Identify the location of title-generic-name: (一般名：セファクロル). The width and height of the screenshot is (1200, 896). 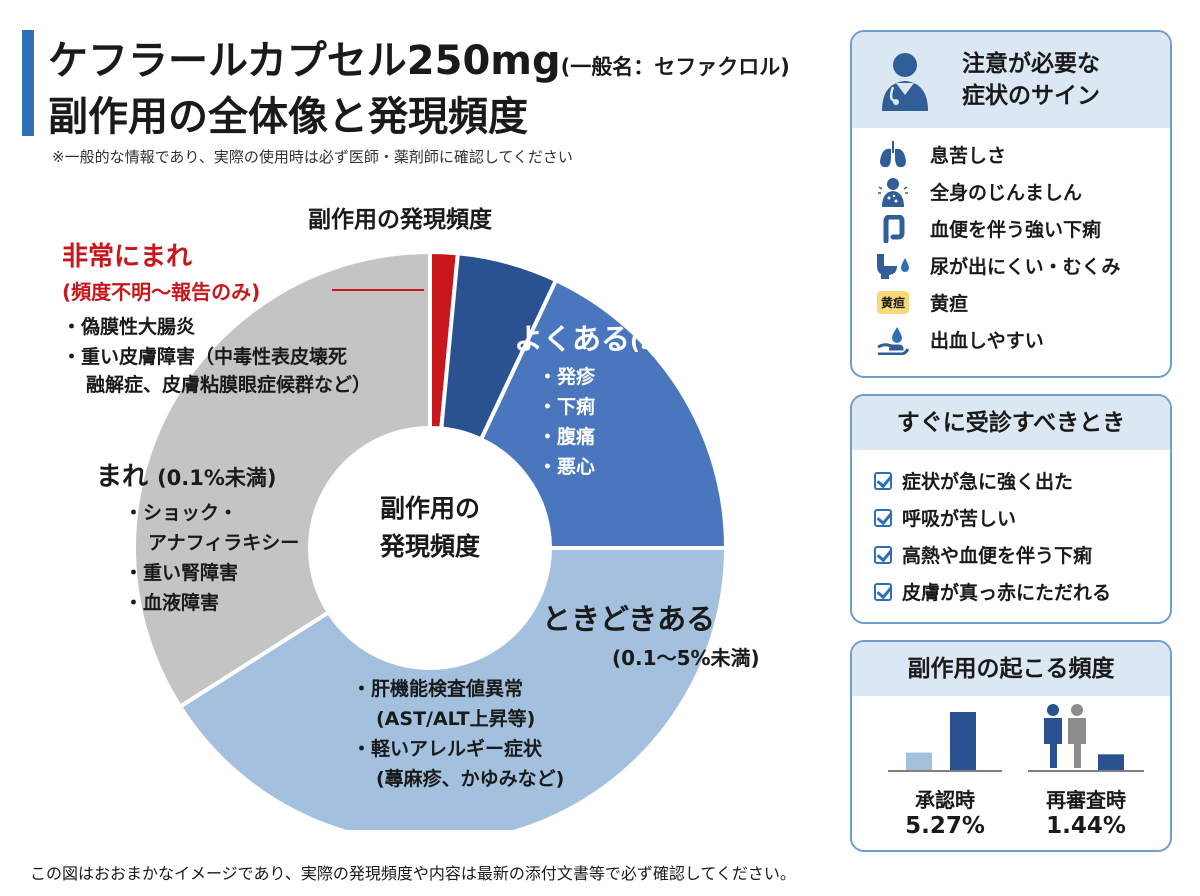
(675, 67).